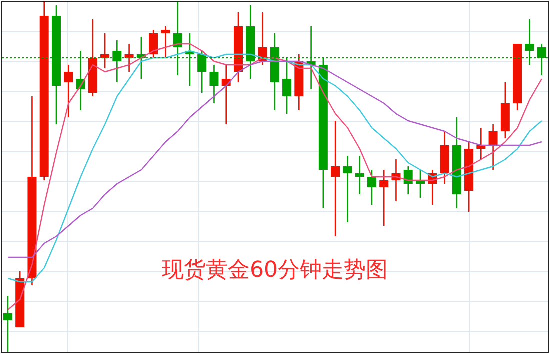  I want to click on text: 现货黄金60分钟走势图, so click(275, 271).